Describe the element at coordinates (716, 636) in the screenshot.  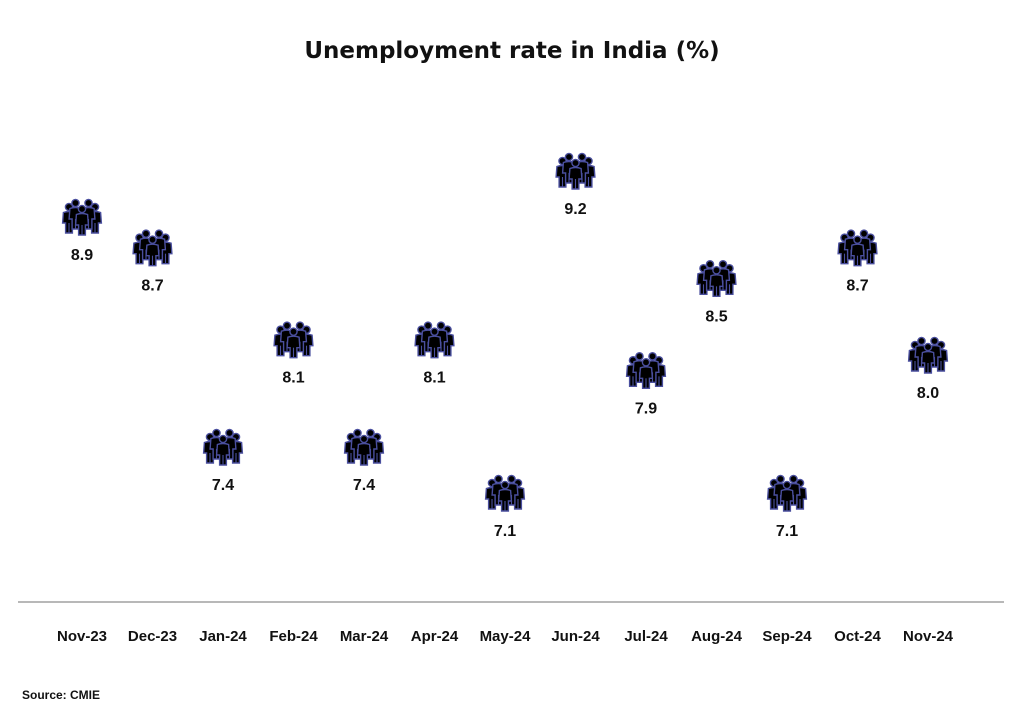
I see `x-tick-label: Aug-24` at that location.